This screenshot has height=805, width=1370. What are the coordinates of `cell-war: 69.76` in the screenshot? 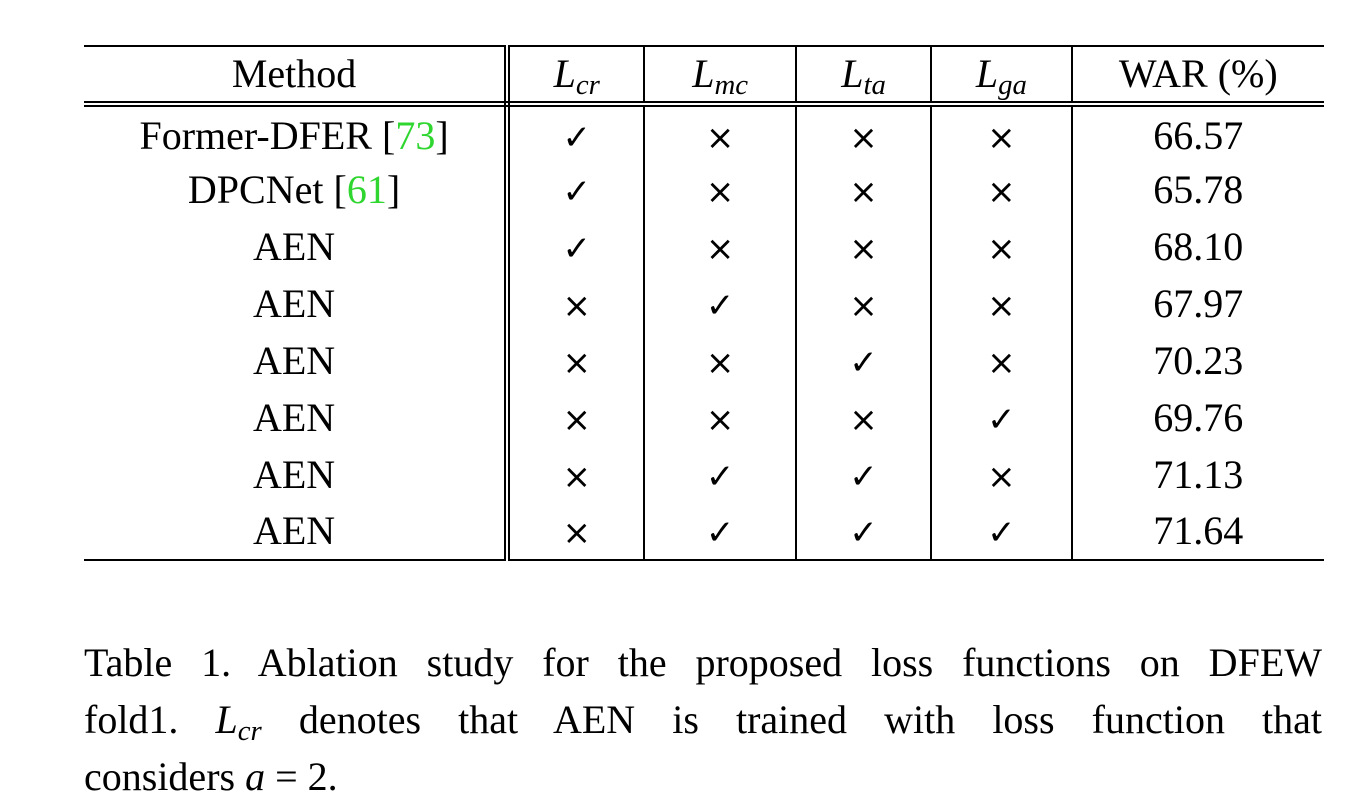 It's located at (1198, 417).